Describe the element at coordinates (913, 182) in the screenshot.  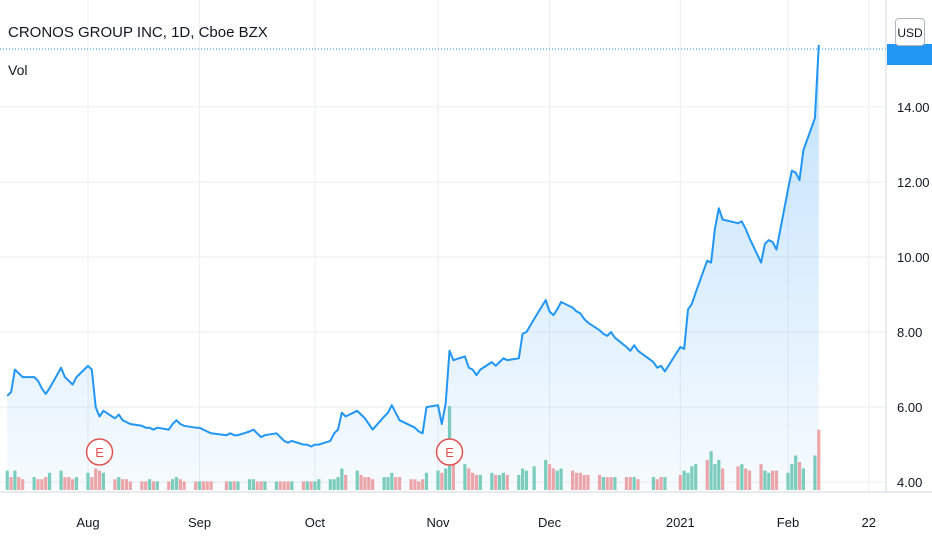
I see `y-tick-label: 12.00` at that location.